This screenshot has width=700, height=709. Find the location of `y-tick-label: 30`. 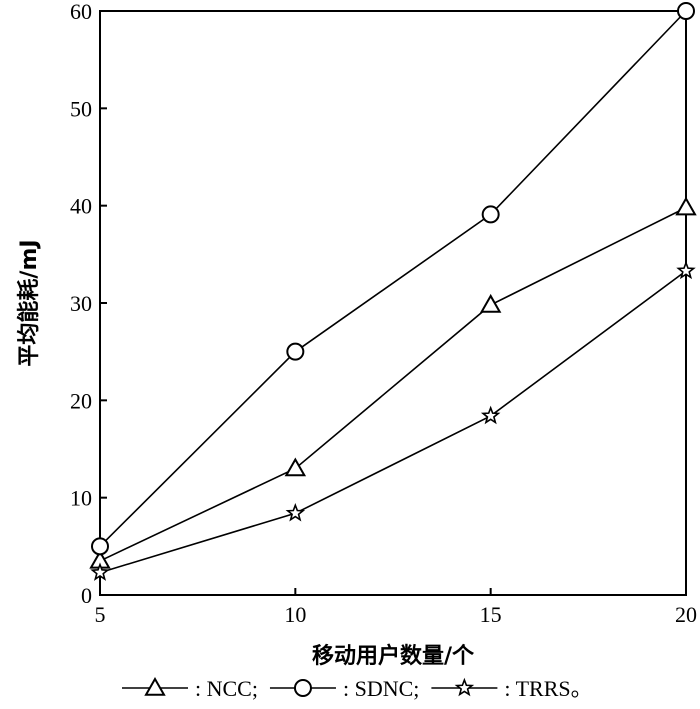

y-tick-label: 30 is located at coordinates (81, 303).